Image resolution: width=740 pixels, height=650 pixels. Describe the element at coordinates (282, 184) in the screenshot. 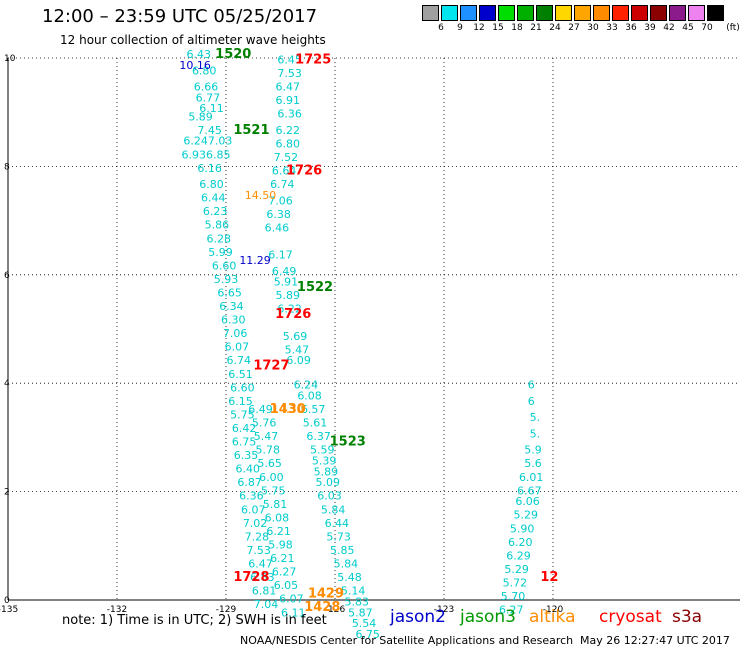

I see `wave-height-label: 6.74` at that location.